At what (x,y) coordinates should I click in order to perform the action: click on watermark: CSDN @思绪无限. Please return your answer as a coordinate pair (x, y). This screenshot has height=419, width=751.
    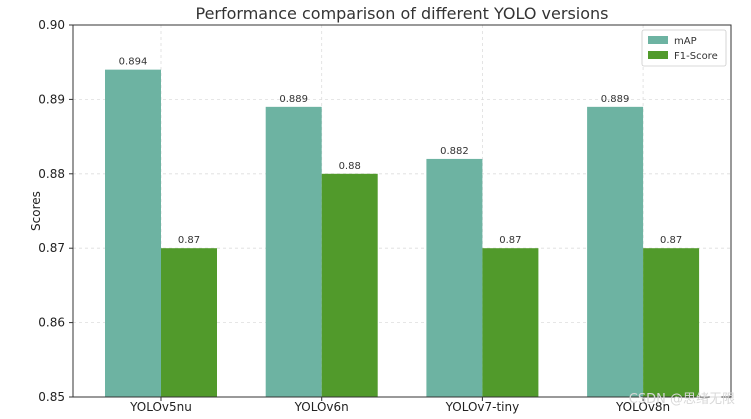
    Looking at the image, I should click on (682, 399).